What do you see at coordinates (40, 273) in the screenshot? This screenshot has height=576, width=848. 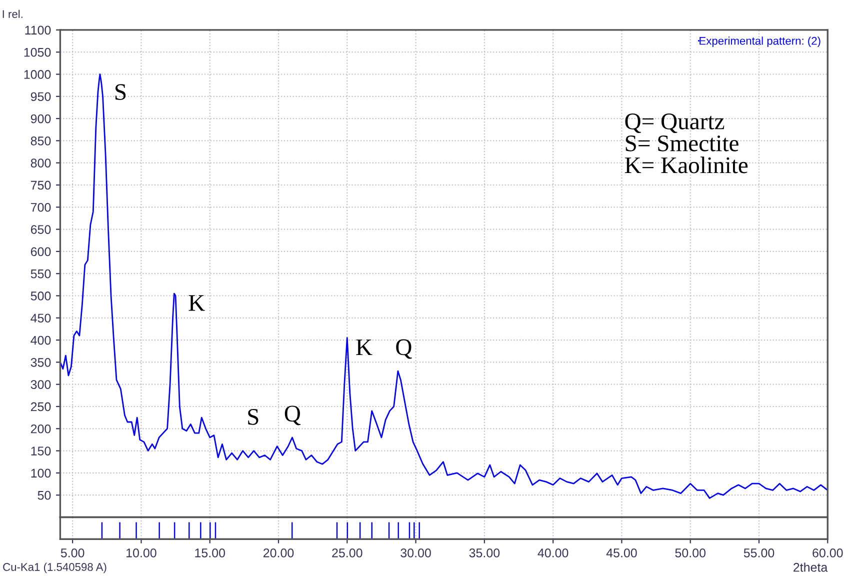 I see `y-tick-label: 550` at bounding box center [40, 273].